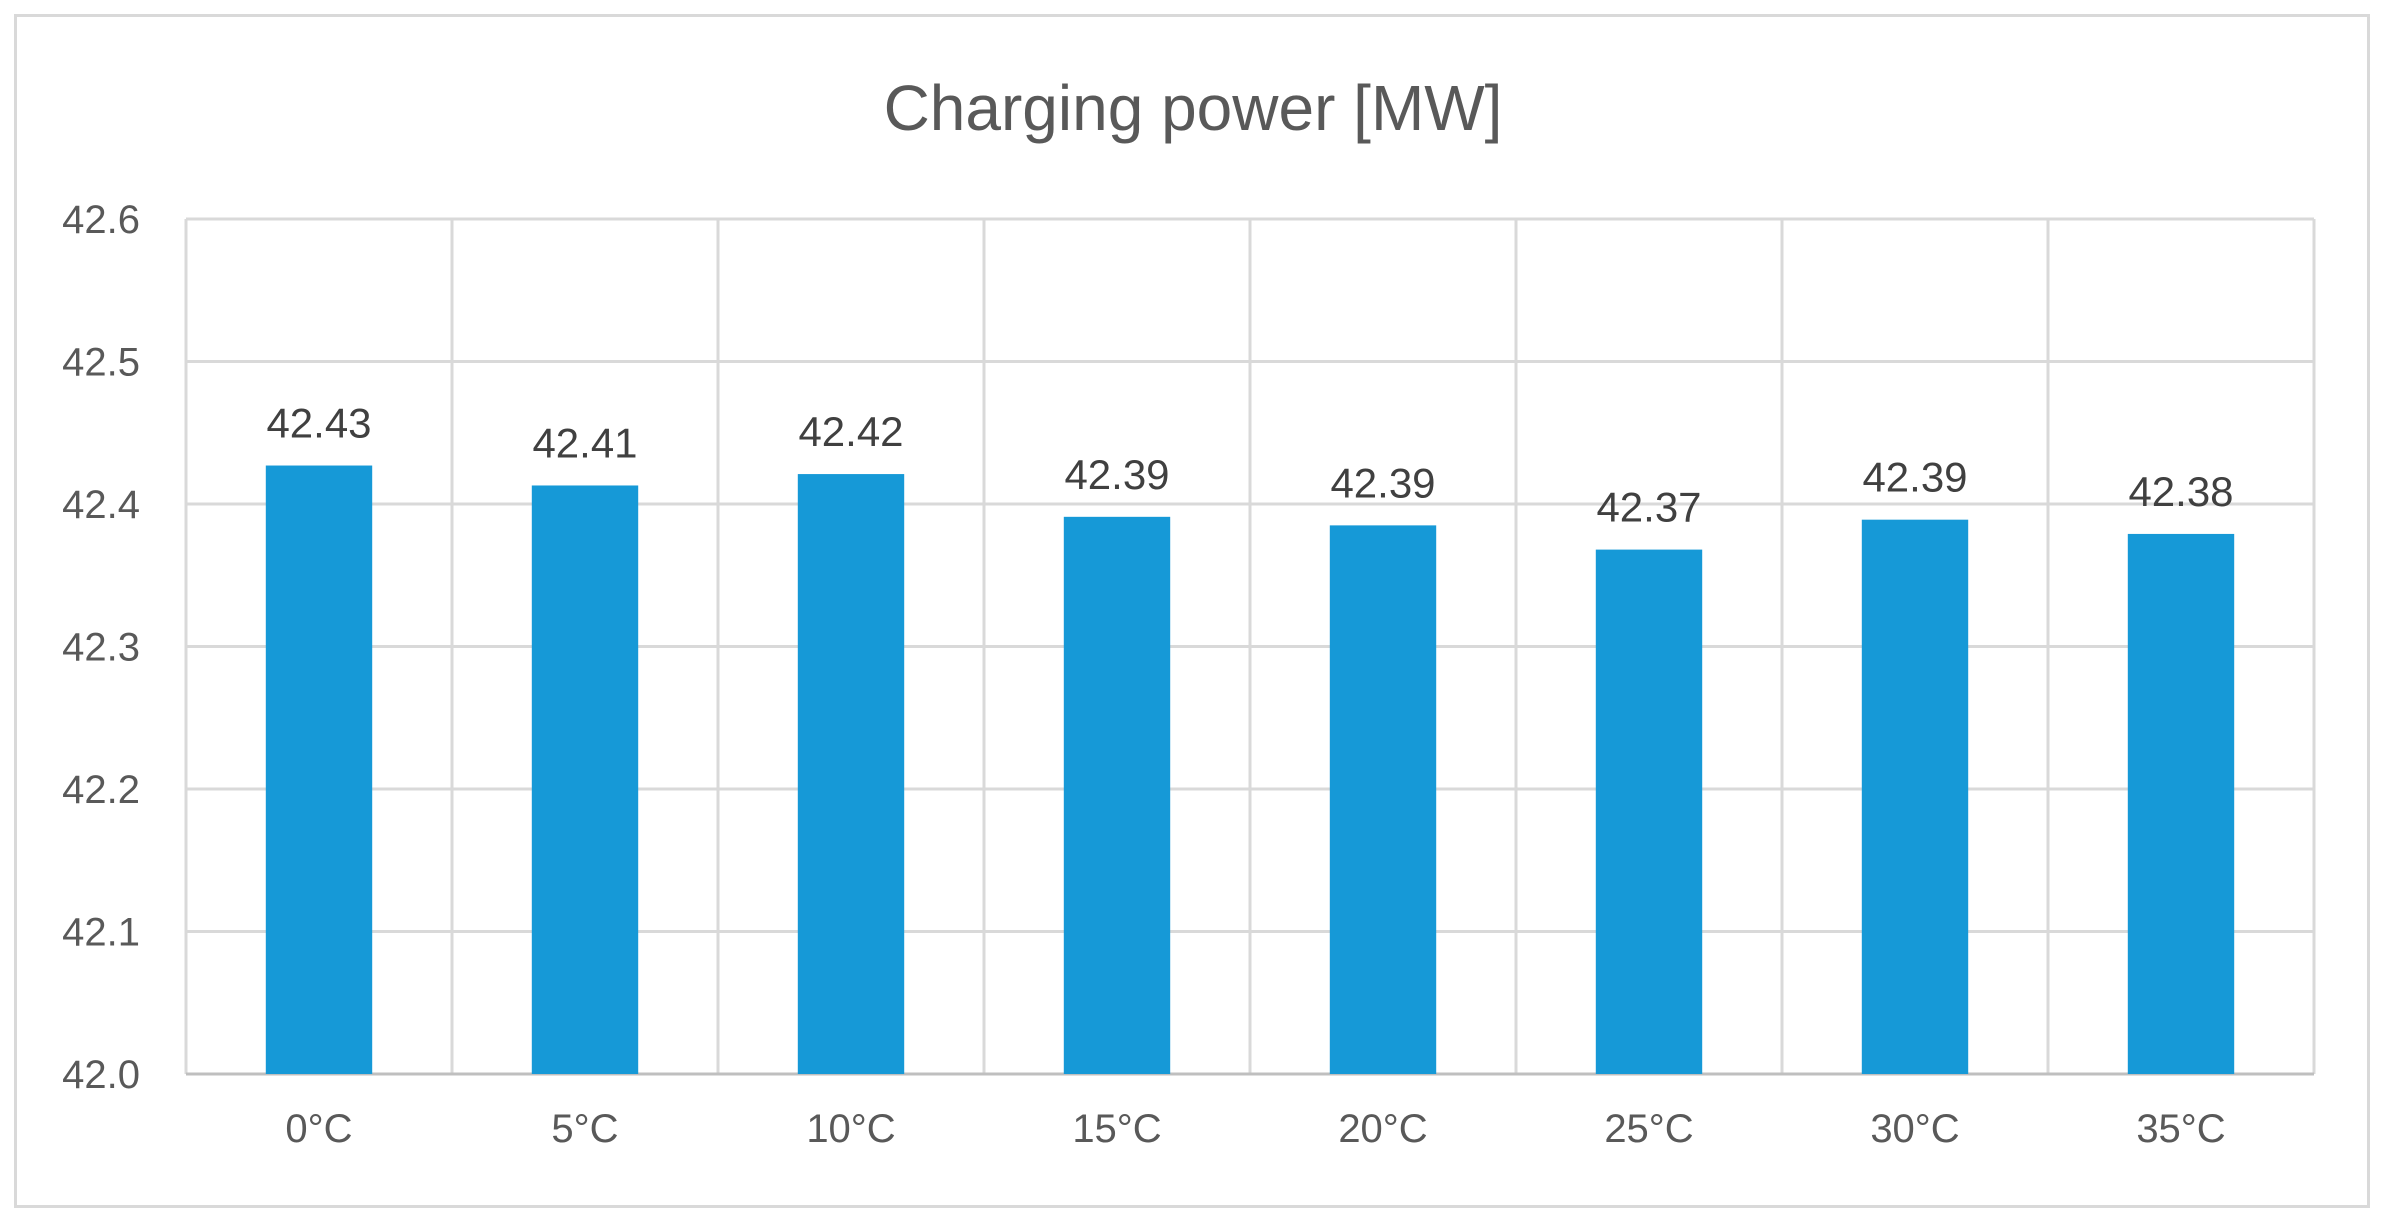 The width and height of the screenshot is (2386, 1224). What do you see at coordinates (2180, 491) in the screenshot?
I see `data-label: 42.38` at bounding box center [2180, 491].